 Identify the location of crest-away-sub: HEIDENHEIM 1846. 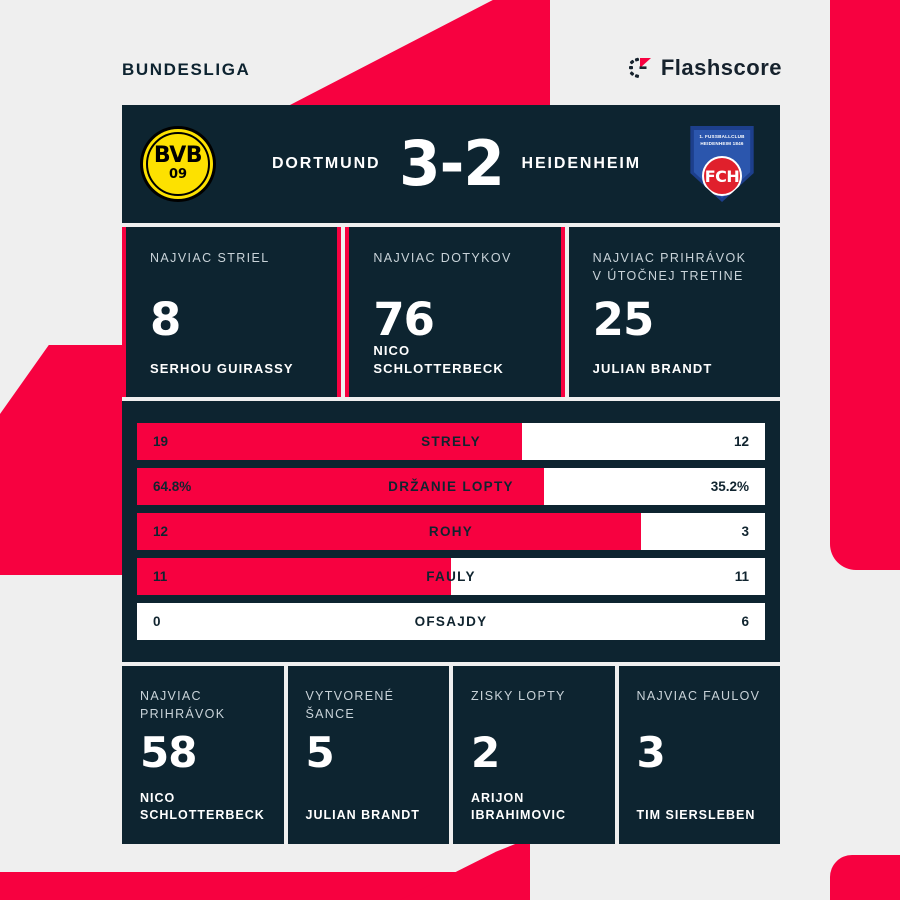
(722, 143).